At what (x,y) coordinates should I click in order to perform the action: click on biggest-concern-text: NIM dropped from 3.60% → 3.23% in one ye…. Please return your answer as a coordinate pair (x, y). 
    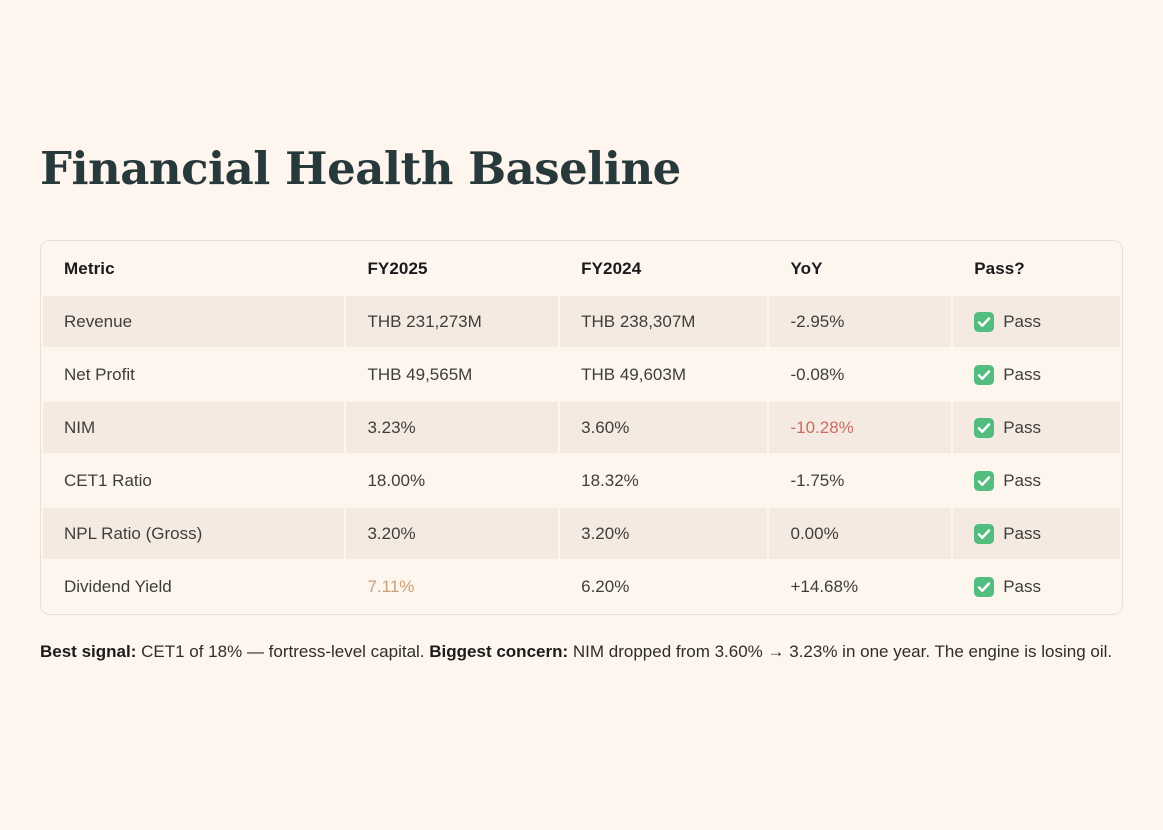
    Looking at the image, I should click on (842, 651).